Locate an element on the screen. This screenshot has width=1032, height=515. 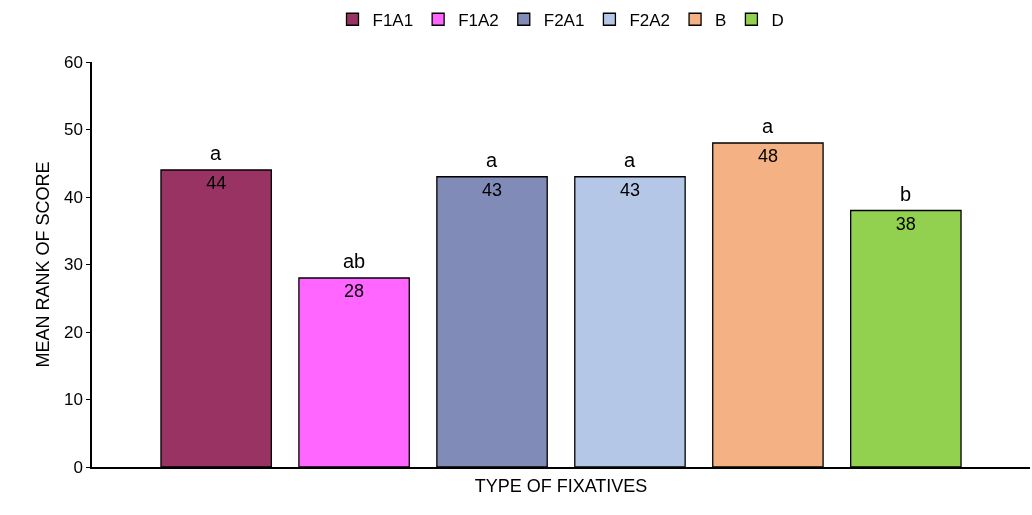
y-tick-label: 60 is located at coordinates (73, 62).